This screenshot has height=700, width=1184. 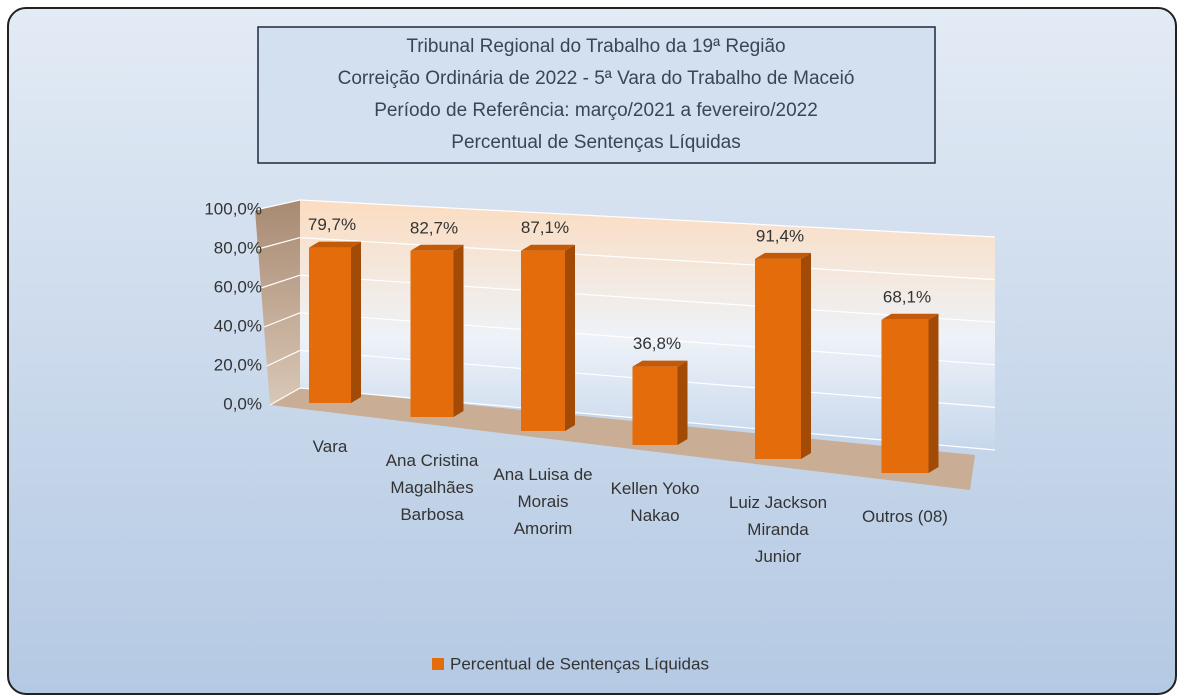 I want to click on title-box, so click(x=596, y=95).